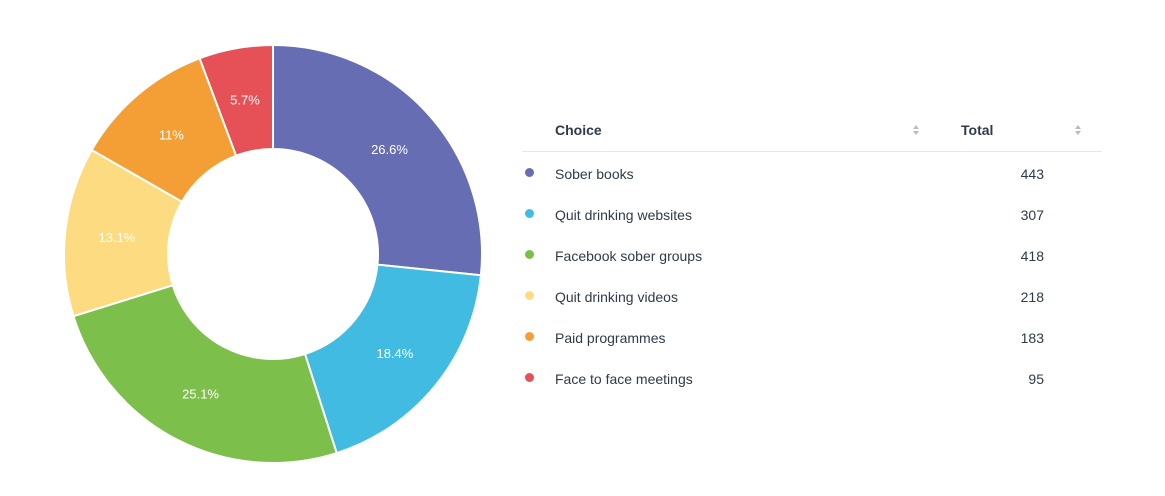 This screenshot has height=496, width=1165. I want to click on slice-percent-label: 13.1%, so click(117, 237).